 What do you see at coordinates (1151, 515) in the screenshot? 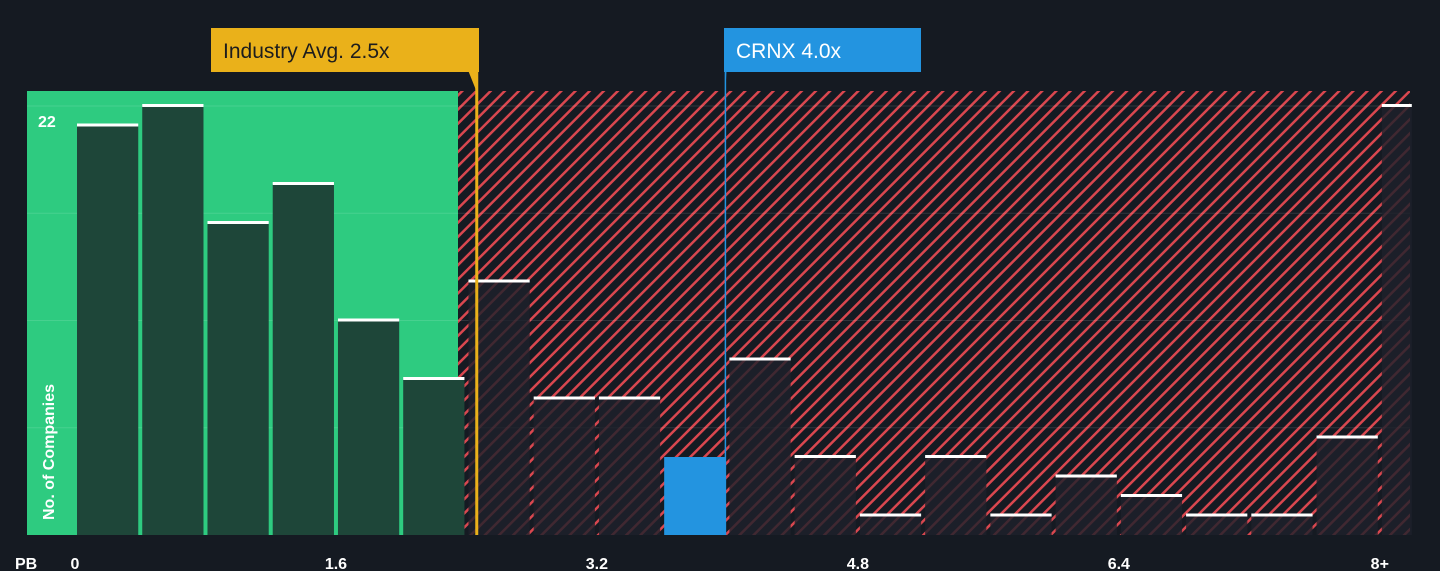
I see `bar-6.4-6.8` at bounding box center [1151, 515].